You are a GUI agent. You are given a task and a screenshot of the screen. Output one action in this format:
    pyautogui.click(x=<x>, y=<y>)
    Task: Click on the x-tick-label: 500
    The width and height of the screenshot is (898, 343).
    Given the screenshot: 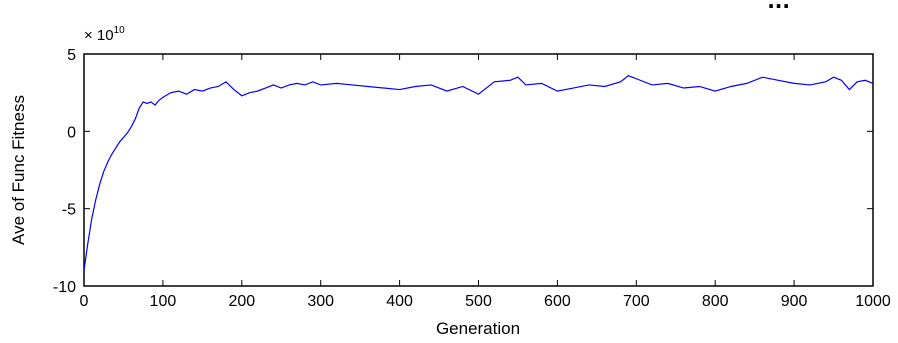 What is the action you would take?
    pyautogui.click(x=478, y=301)
    